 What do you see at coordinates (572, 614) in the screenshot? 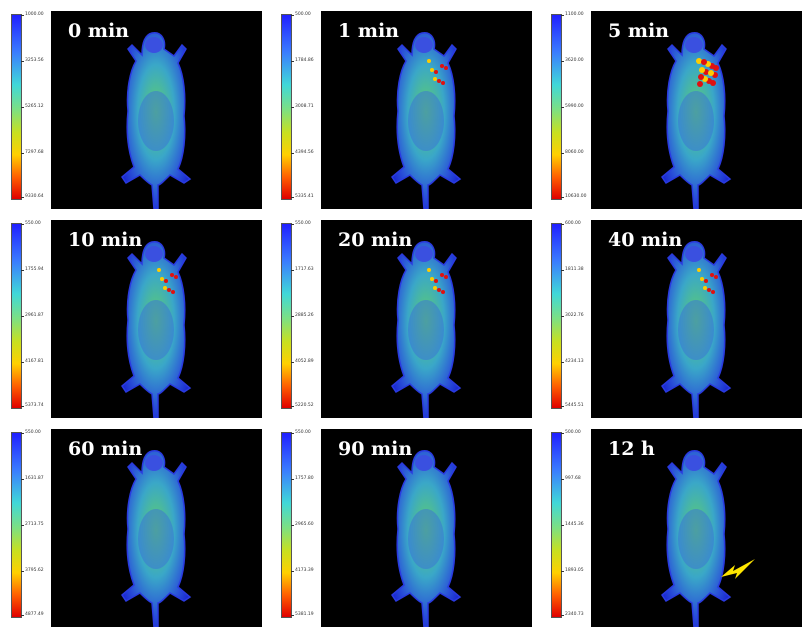
I see `color-scale-tick-label: 2340.73` at bounding box center [572, 614].